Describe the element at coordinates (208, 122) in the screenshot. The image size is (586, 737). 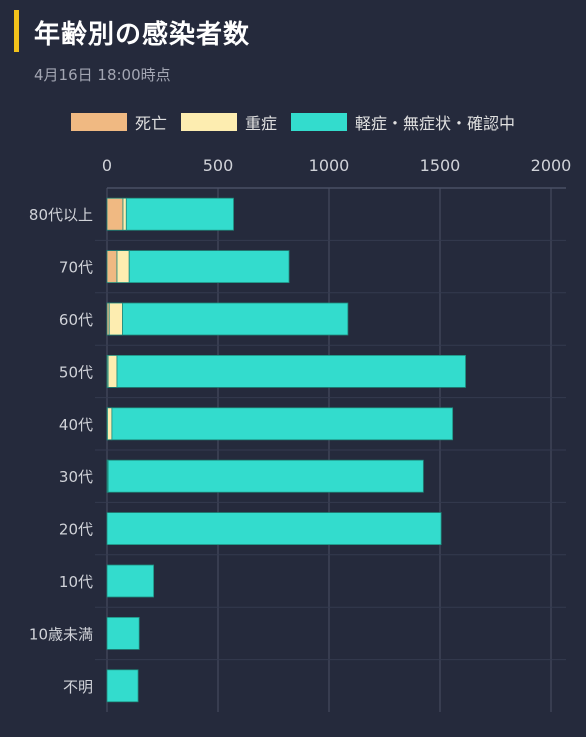
I see `legend-swatch-severe` at that location.